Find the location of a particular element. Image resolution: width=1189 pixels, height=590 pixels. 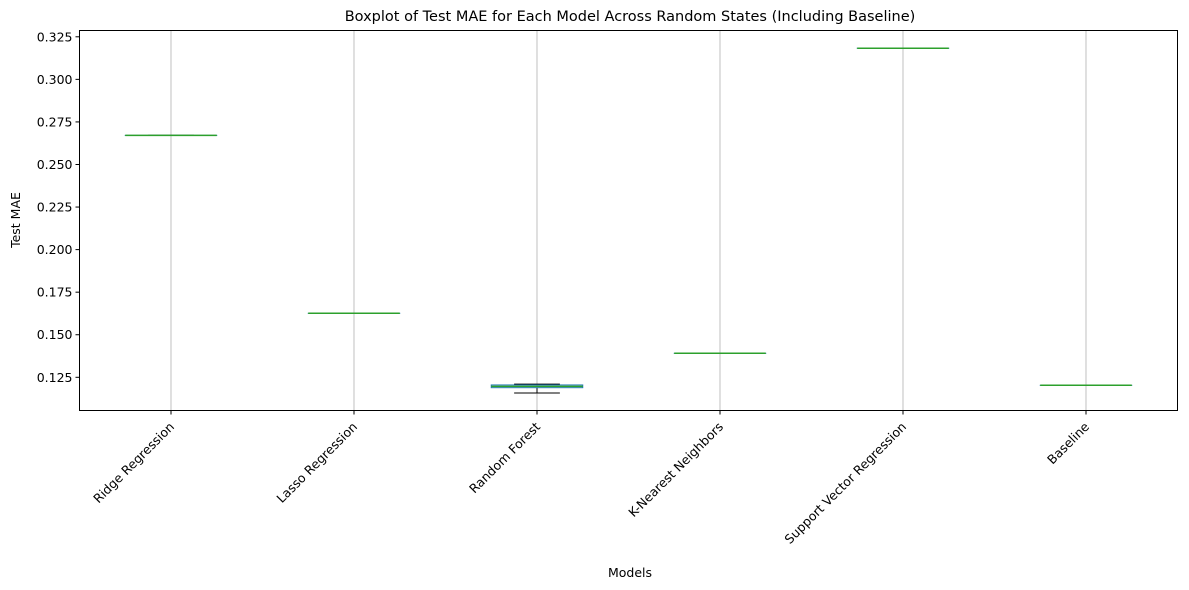

box-random-forest is located at coordinates (537, 388).